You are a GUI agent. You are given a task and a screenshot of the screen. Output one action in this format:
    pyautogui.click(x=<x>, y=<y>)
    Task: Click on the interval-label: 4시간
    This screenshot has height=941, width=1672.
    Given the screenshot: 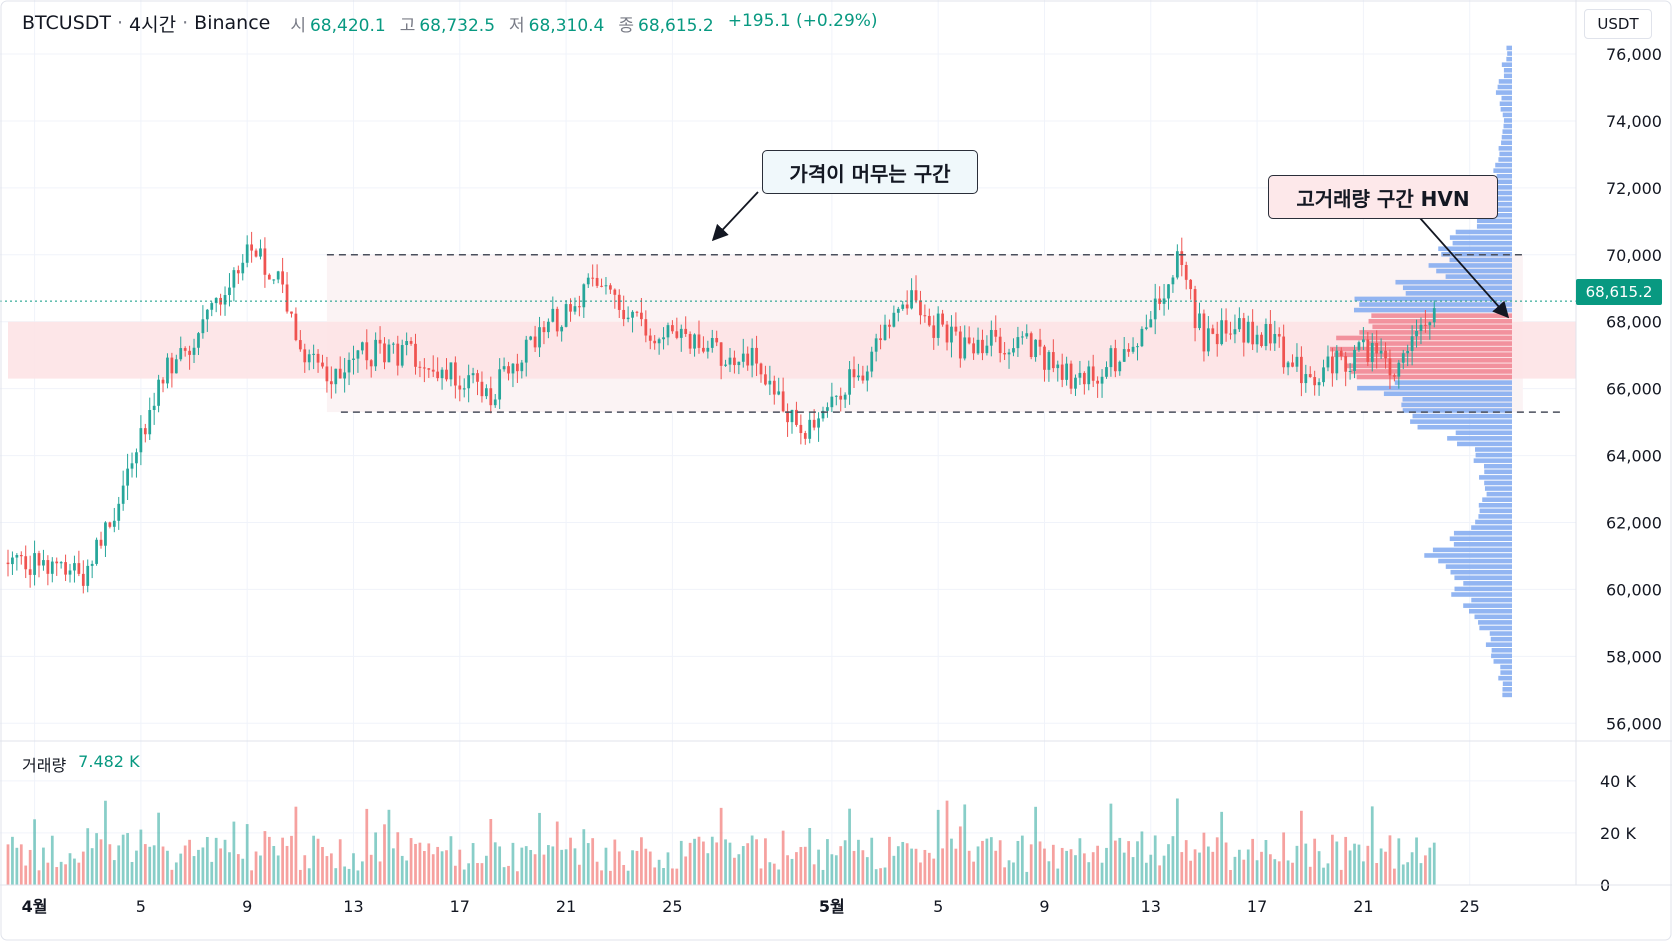 What is the action you would take?
    pyautogui.click(x=153, y=24)
    